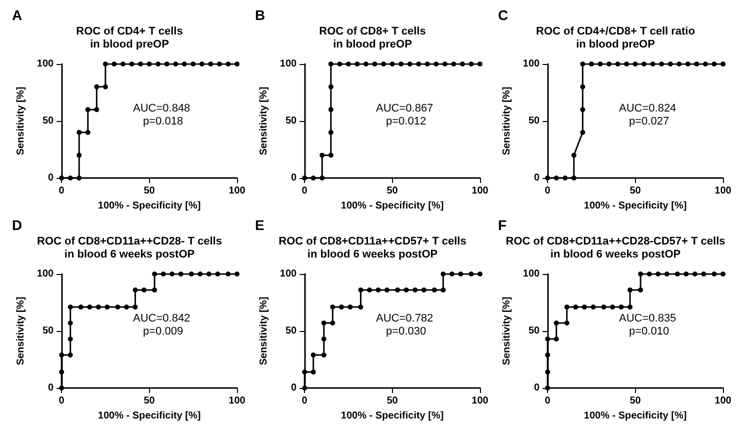  I want to click on chart-title: ROC of CD8+CD11a++CD57+ T cells in blood 6 weeks postOP, so click(372, 248).